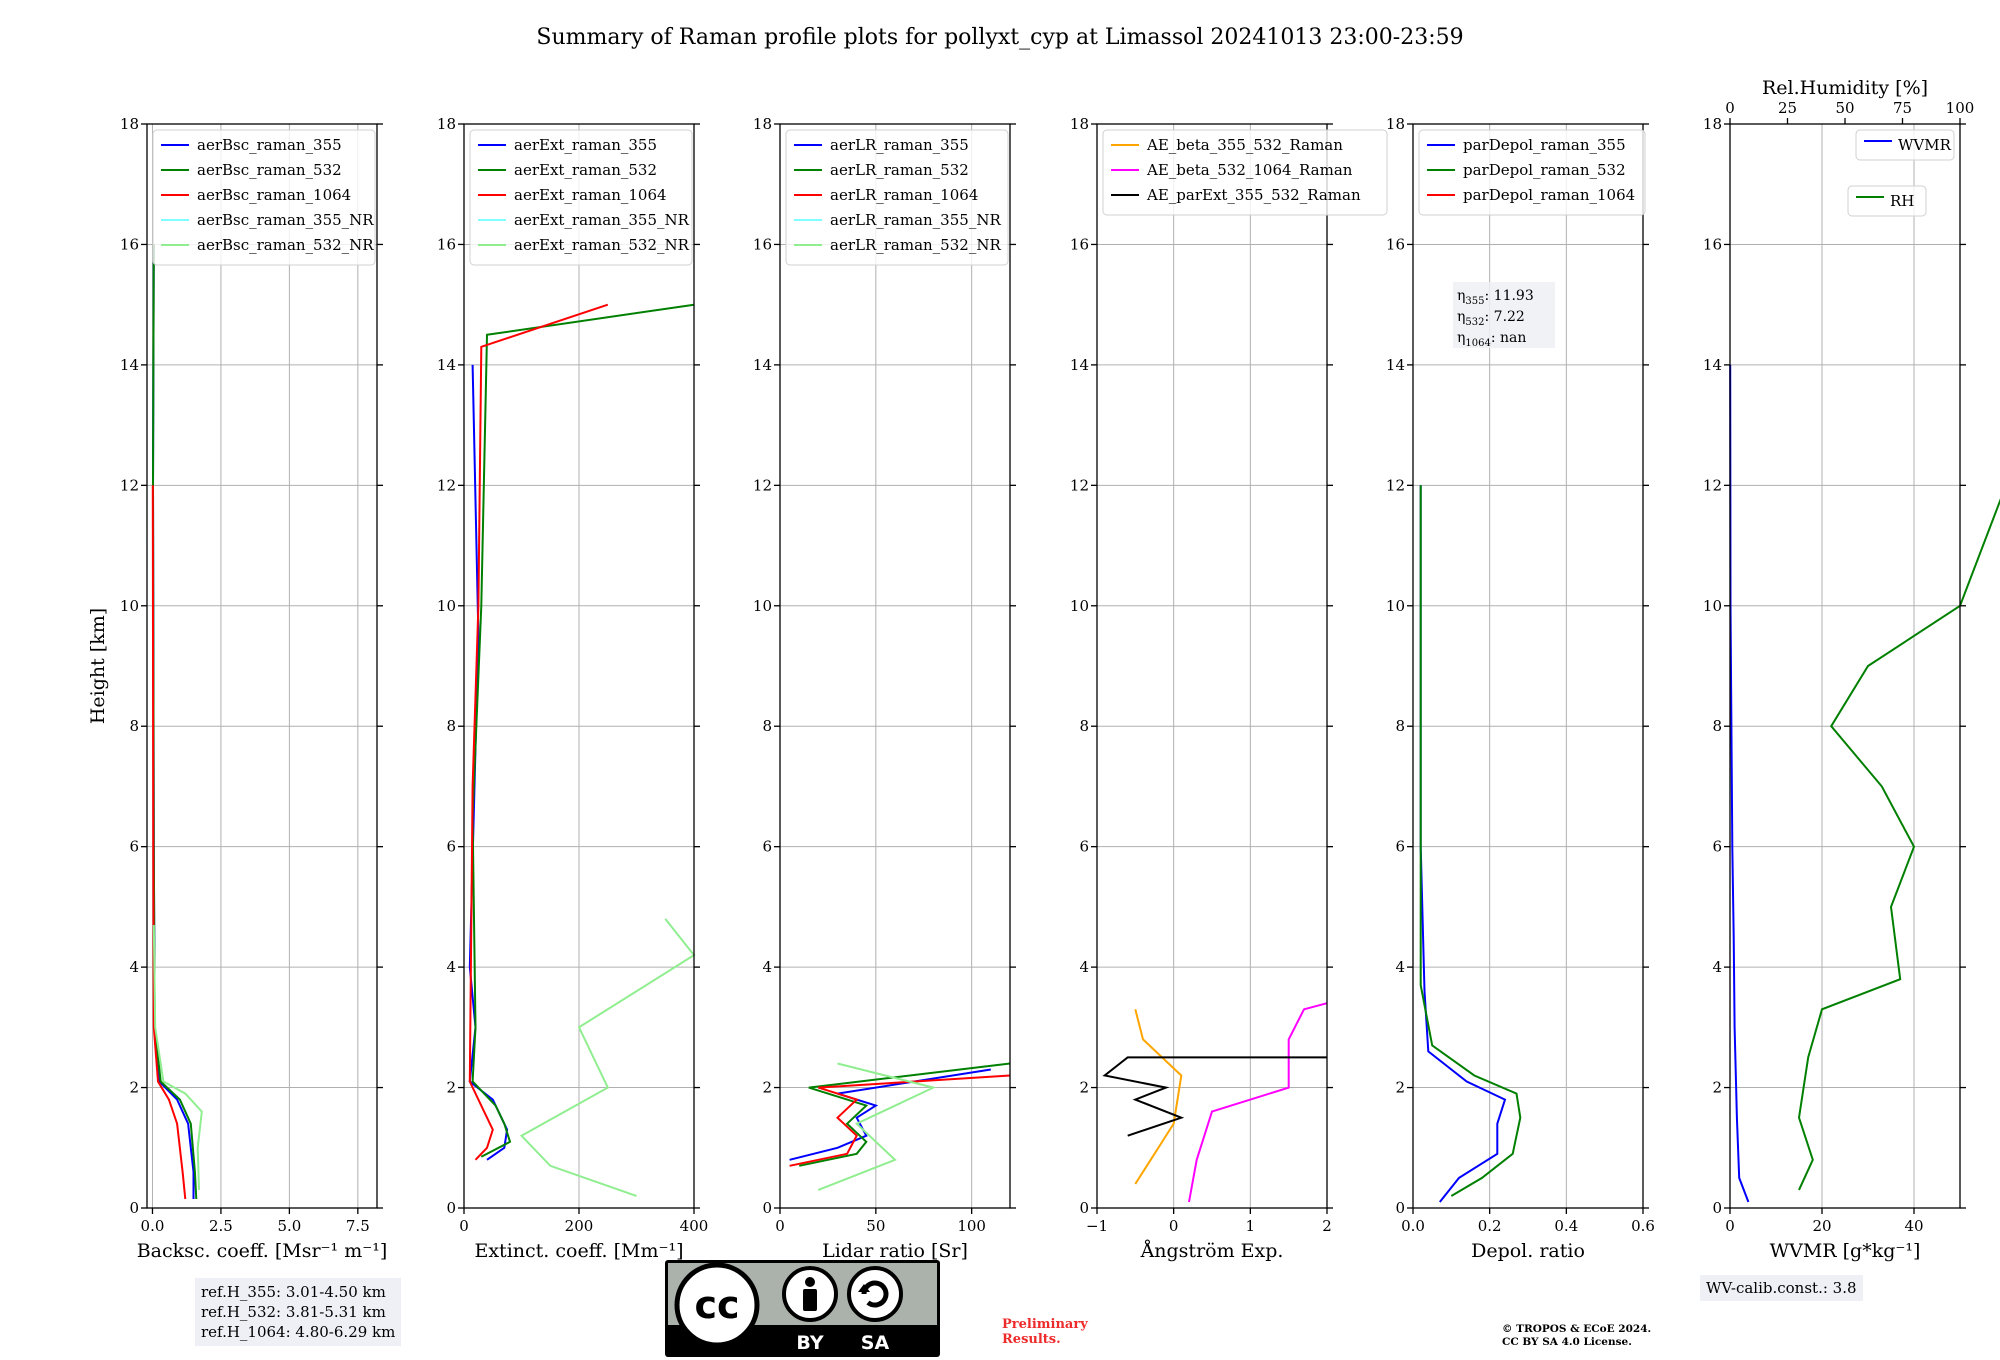 The width and height of the screenshot is (2000, 1360). I want to click on legend-label: AE_beta_532_1064_Raman, so click(1249, 170).